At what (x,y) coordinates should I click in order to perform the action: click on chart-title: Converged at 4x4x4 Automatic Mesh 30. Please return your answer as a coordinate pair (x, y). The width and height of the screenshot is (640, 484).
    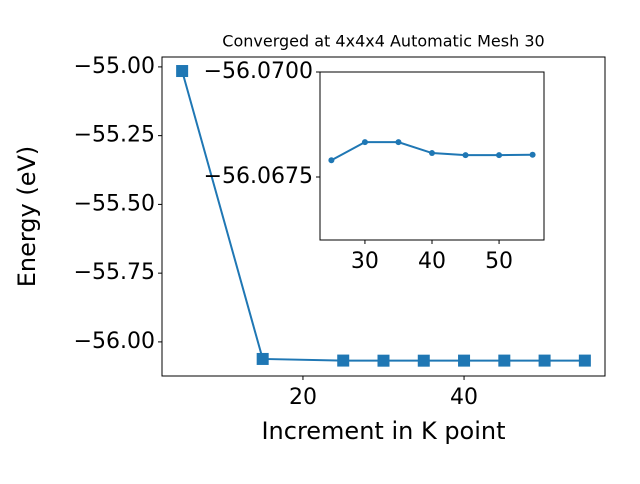
    Looking at the image, I should click on (383, 41).